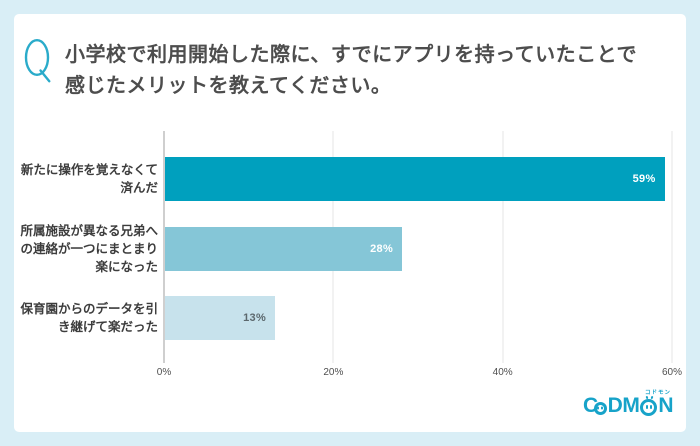  I want to click on logo-letter-n: N, so click(665, 405).